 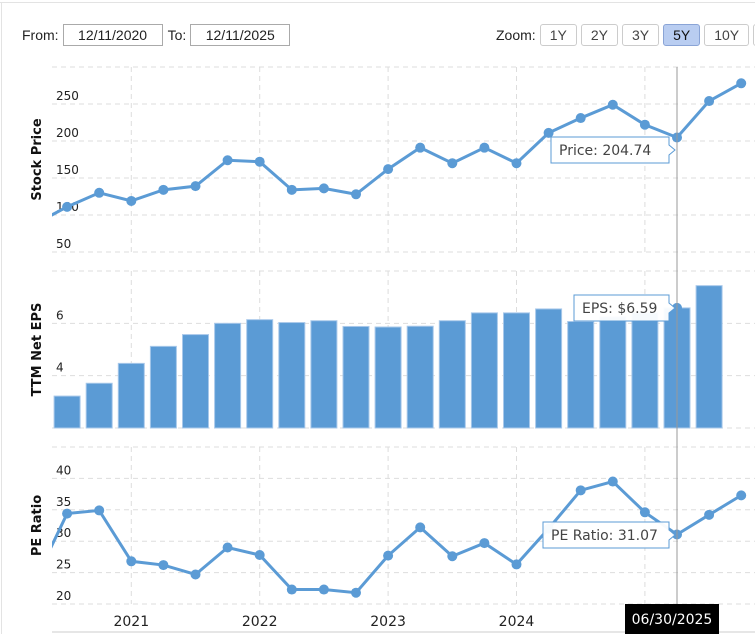 What do you see at coordinates (63, 470) in the screenshot?
I see `y-tick-label: 40` at bounding box center [63, 470].